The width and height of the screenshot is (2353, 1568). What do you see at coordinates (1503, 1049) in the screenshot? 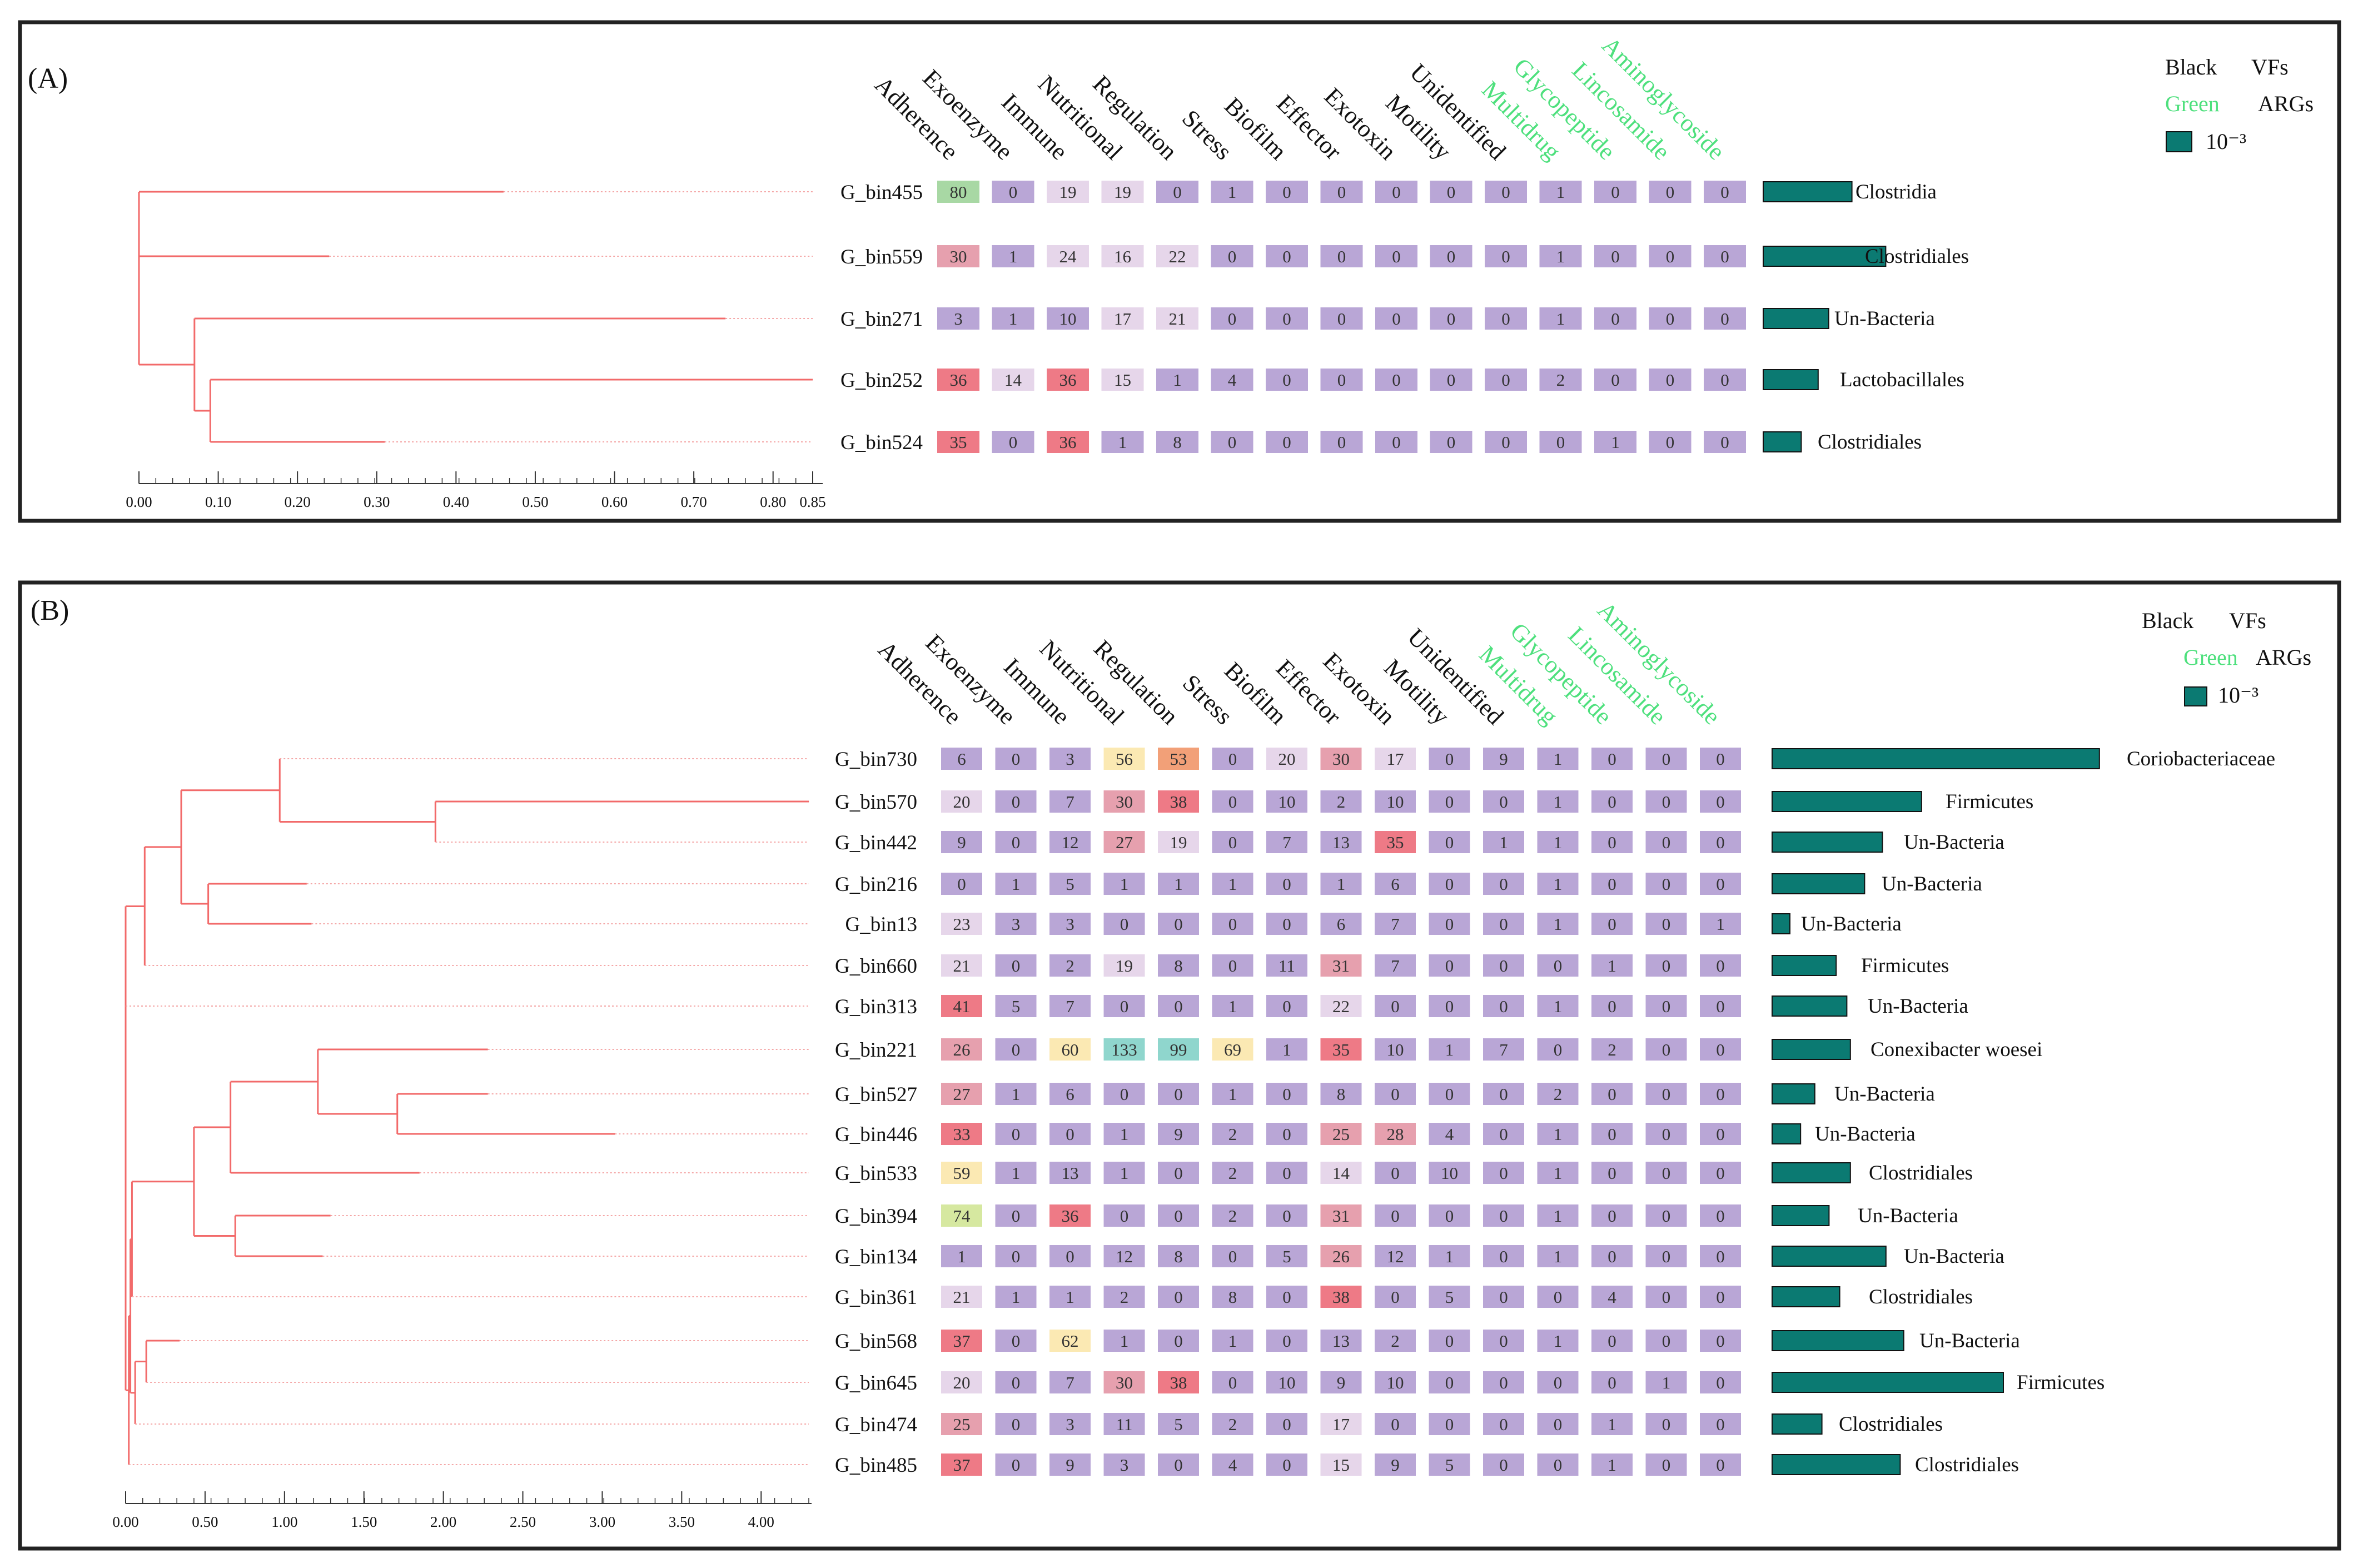
I see `heatmap-cell-value: 7` at bounding box center [1503, 1049].